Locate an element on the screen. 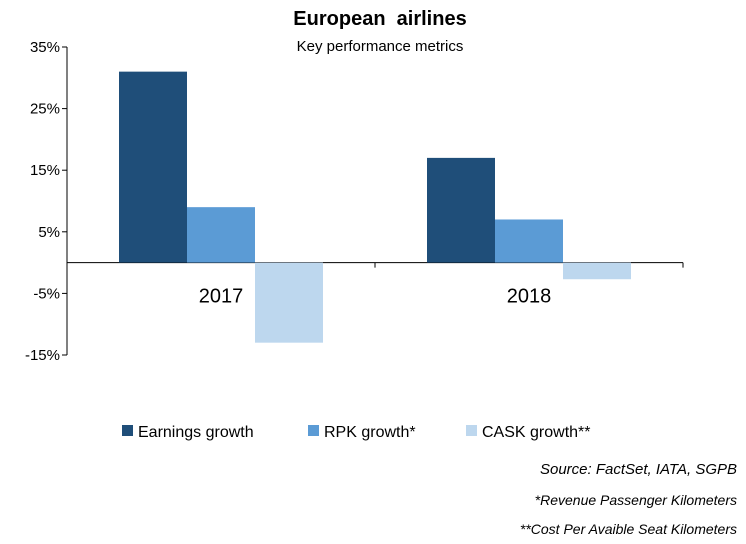  footnote: **Cost Per Avaible Seat Kilometers is located at coordinates (628, 529).